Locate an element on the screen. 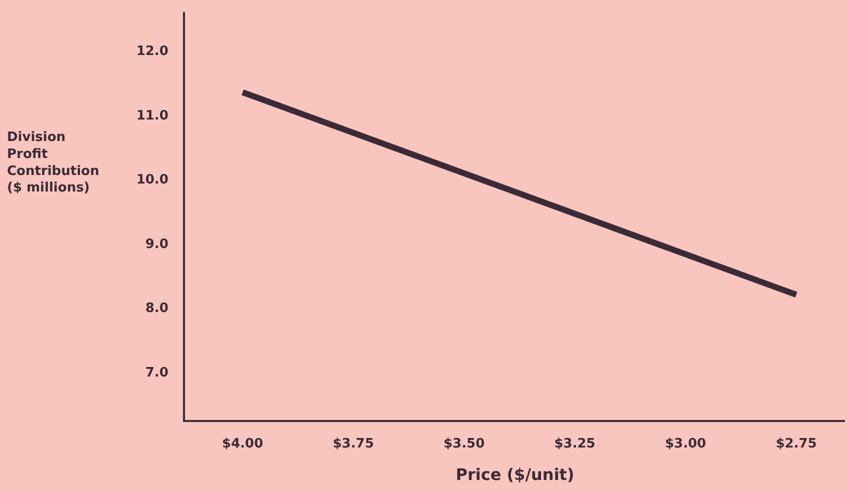 This screenshot has width=850, height=490. y-tick-label: 12.0 is located at coordinates (152, 52).